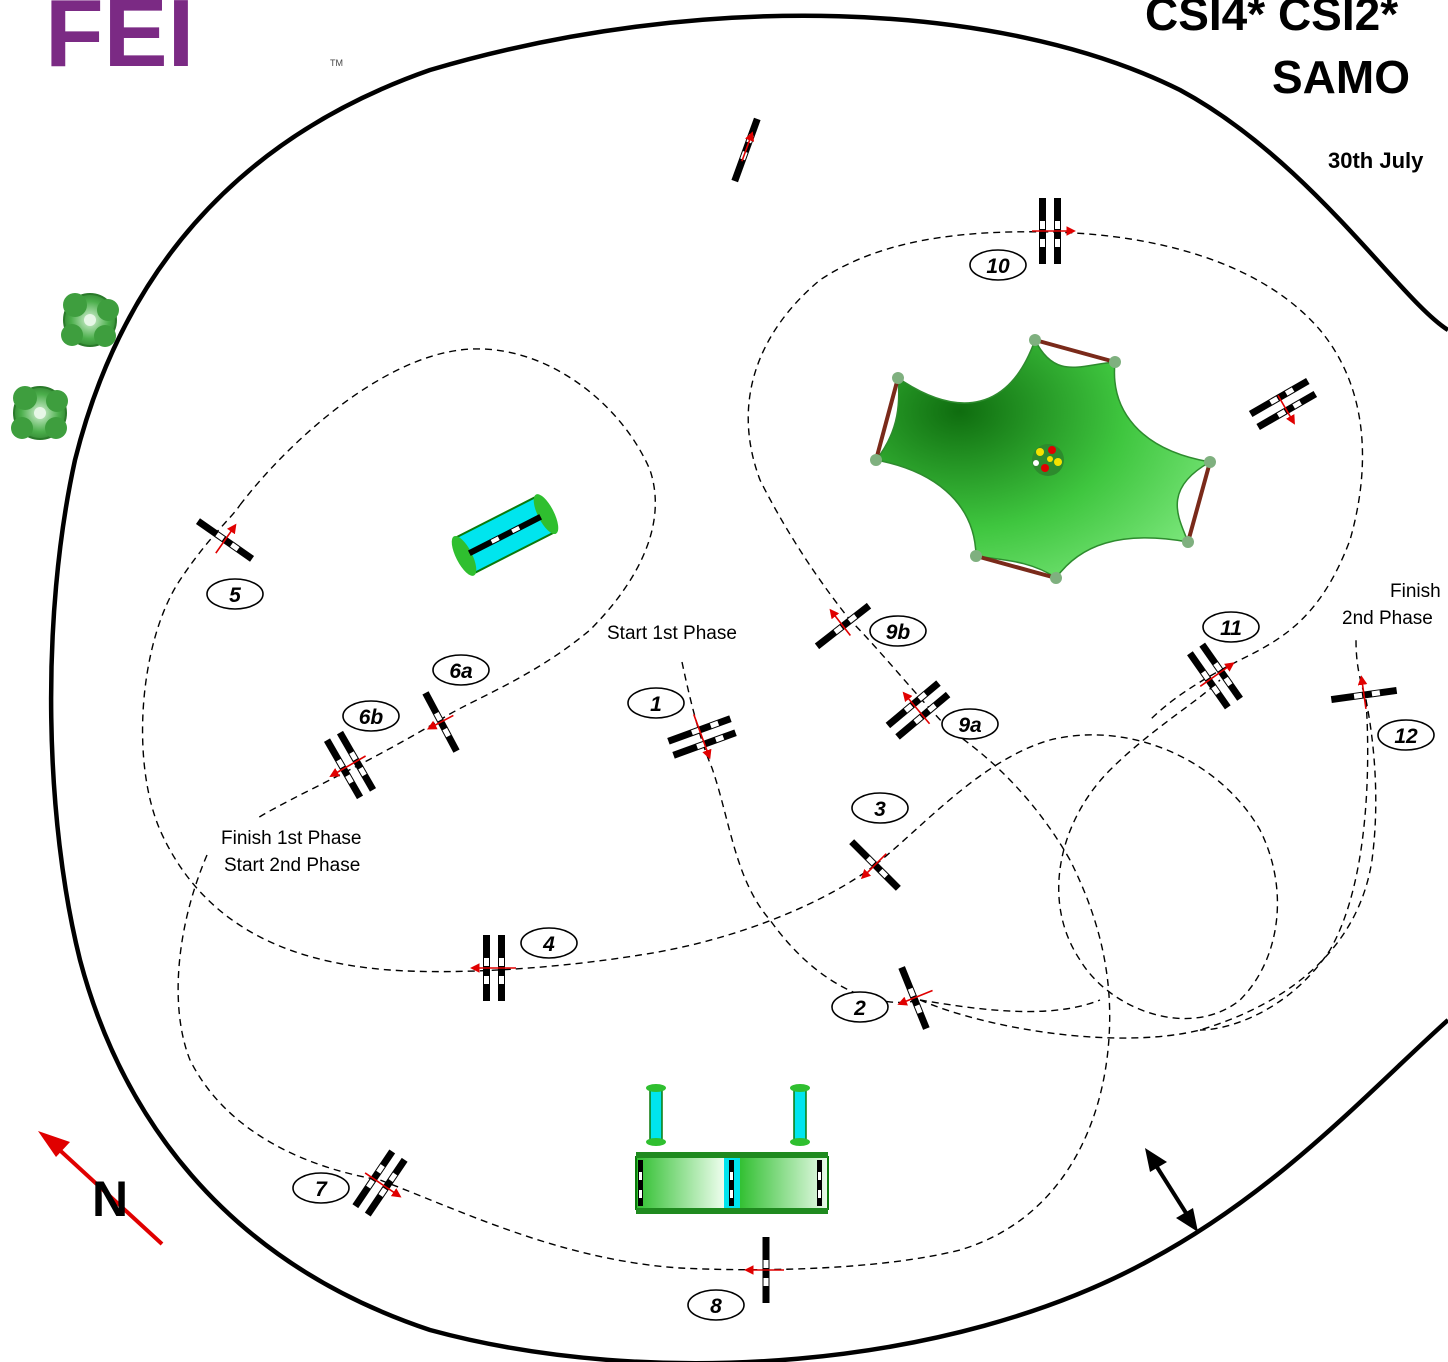 The image size is (1448, 1362). I want to click on fei-logo: FEI TM, so click(194, 43).